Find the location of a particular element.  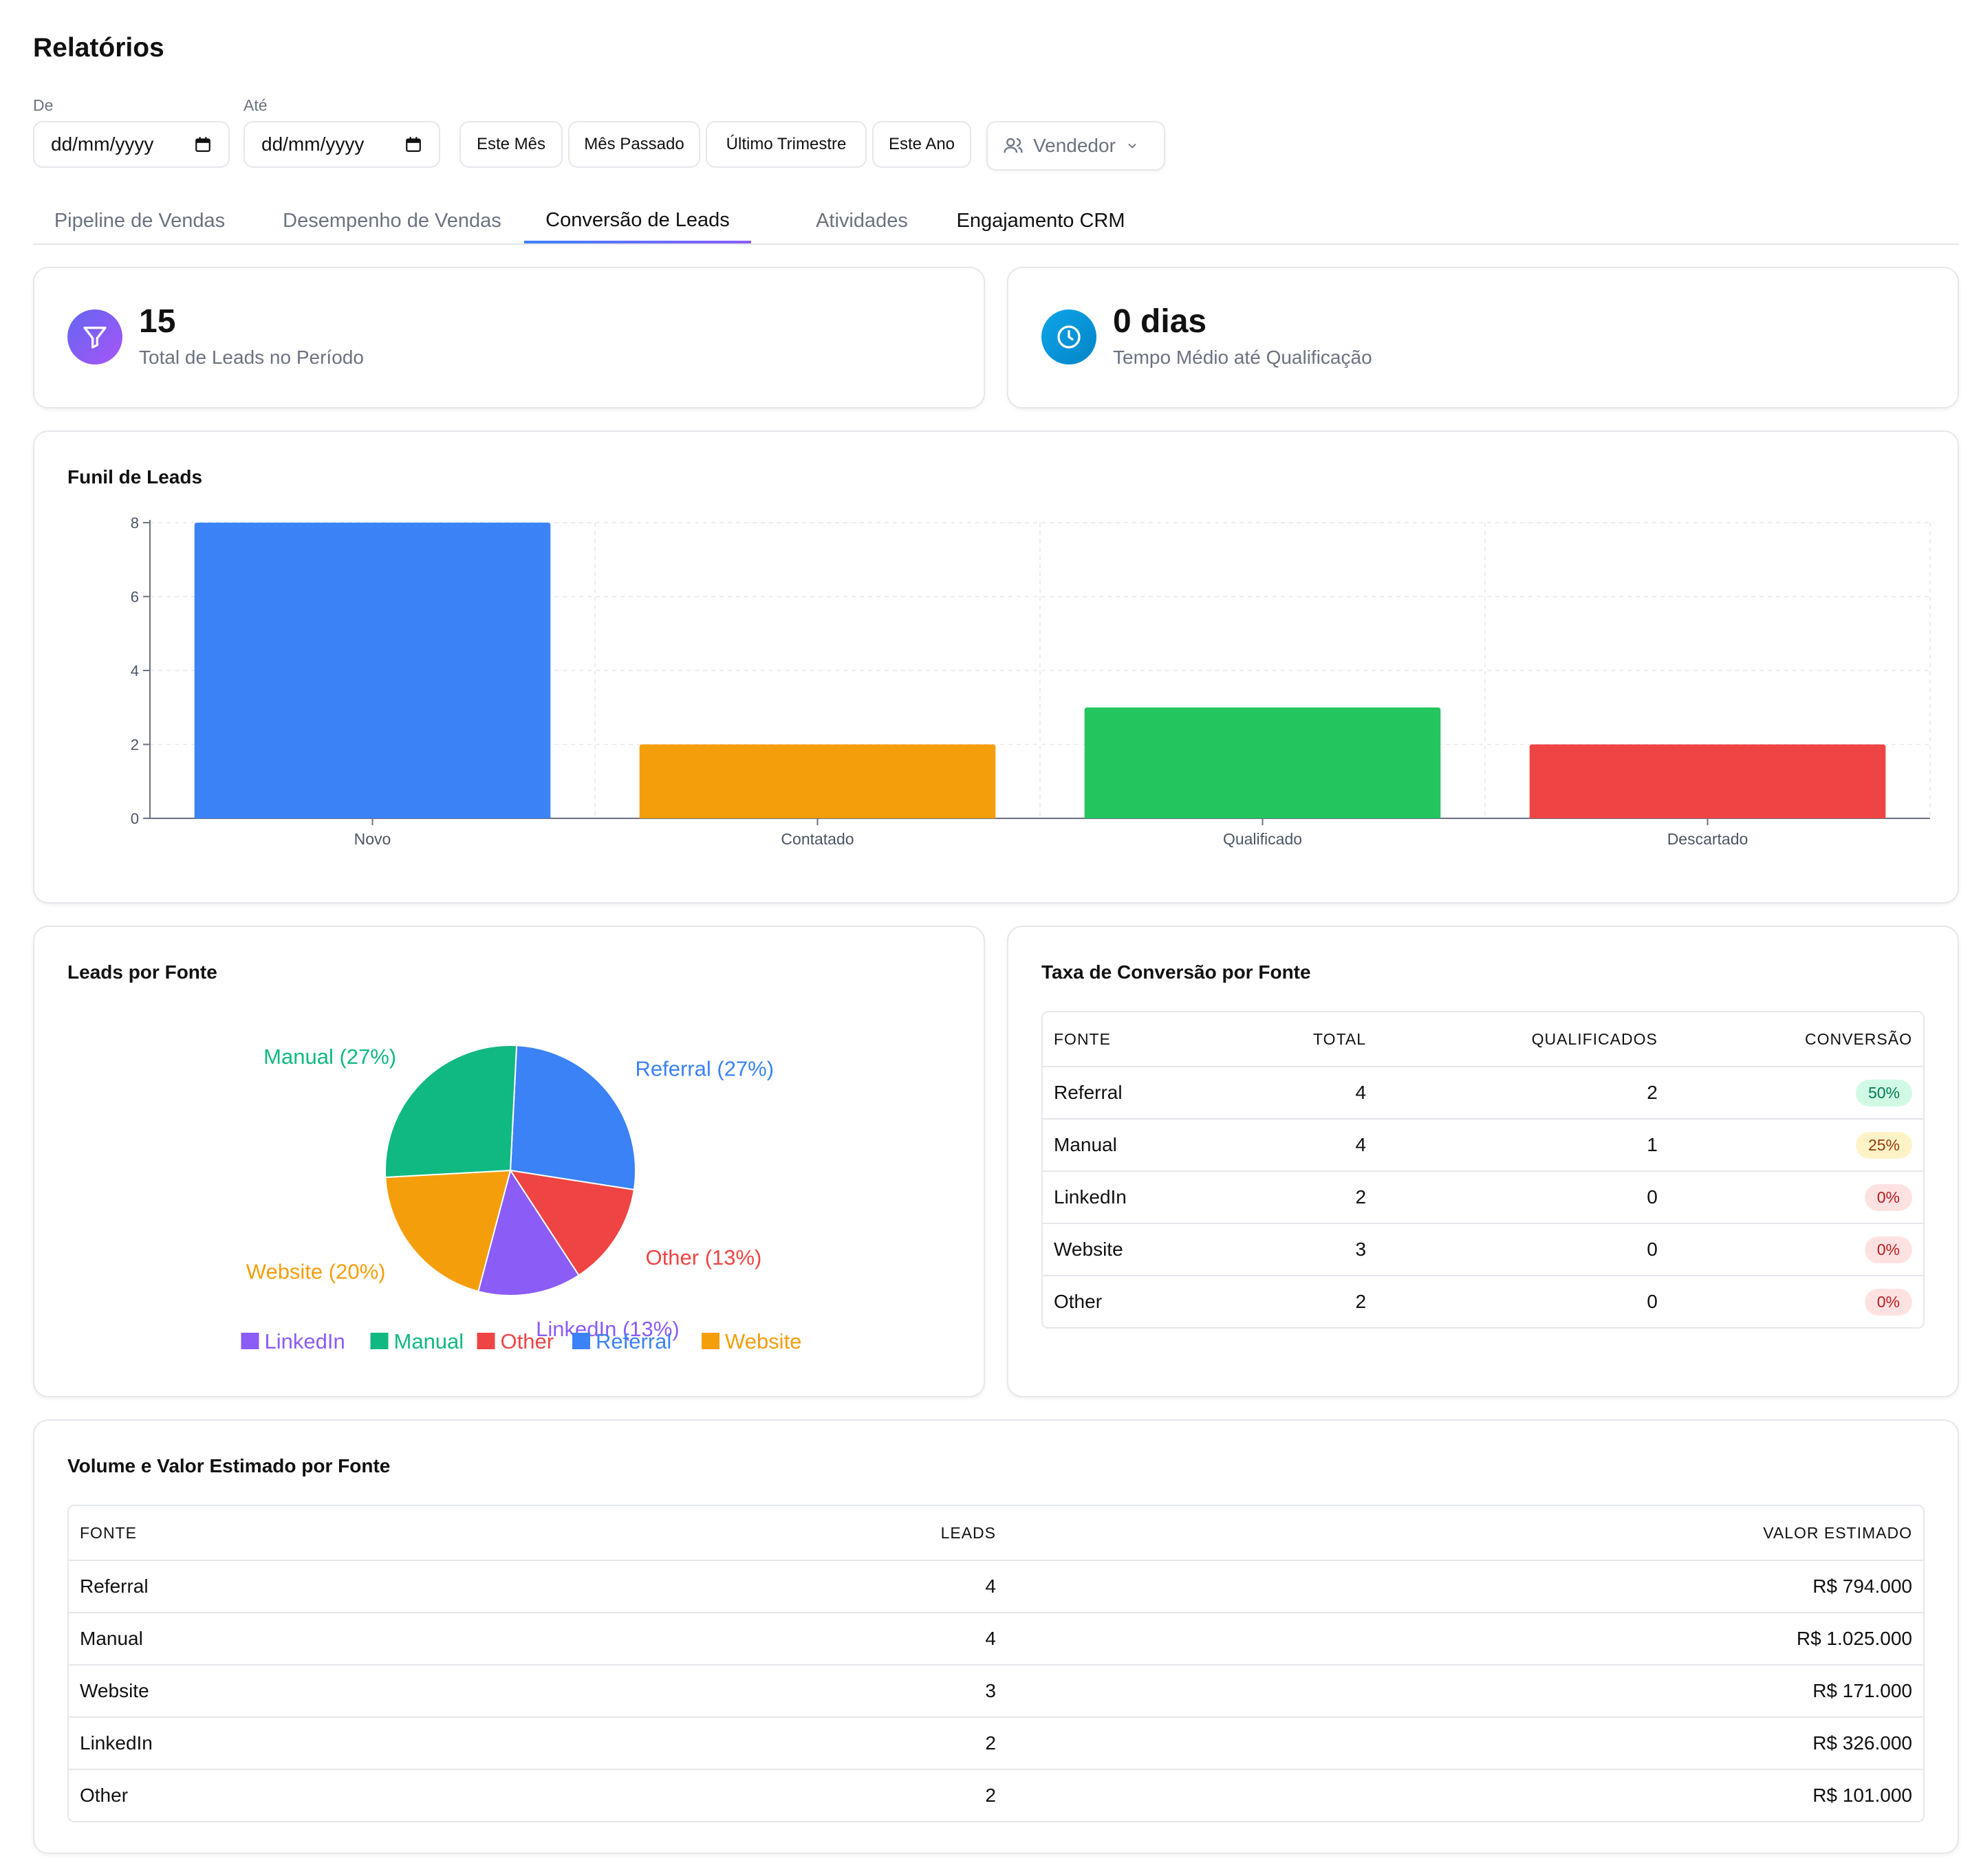

total-cell: 2 is located at coordinates (1303, 1198).